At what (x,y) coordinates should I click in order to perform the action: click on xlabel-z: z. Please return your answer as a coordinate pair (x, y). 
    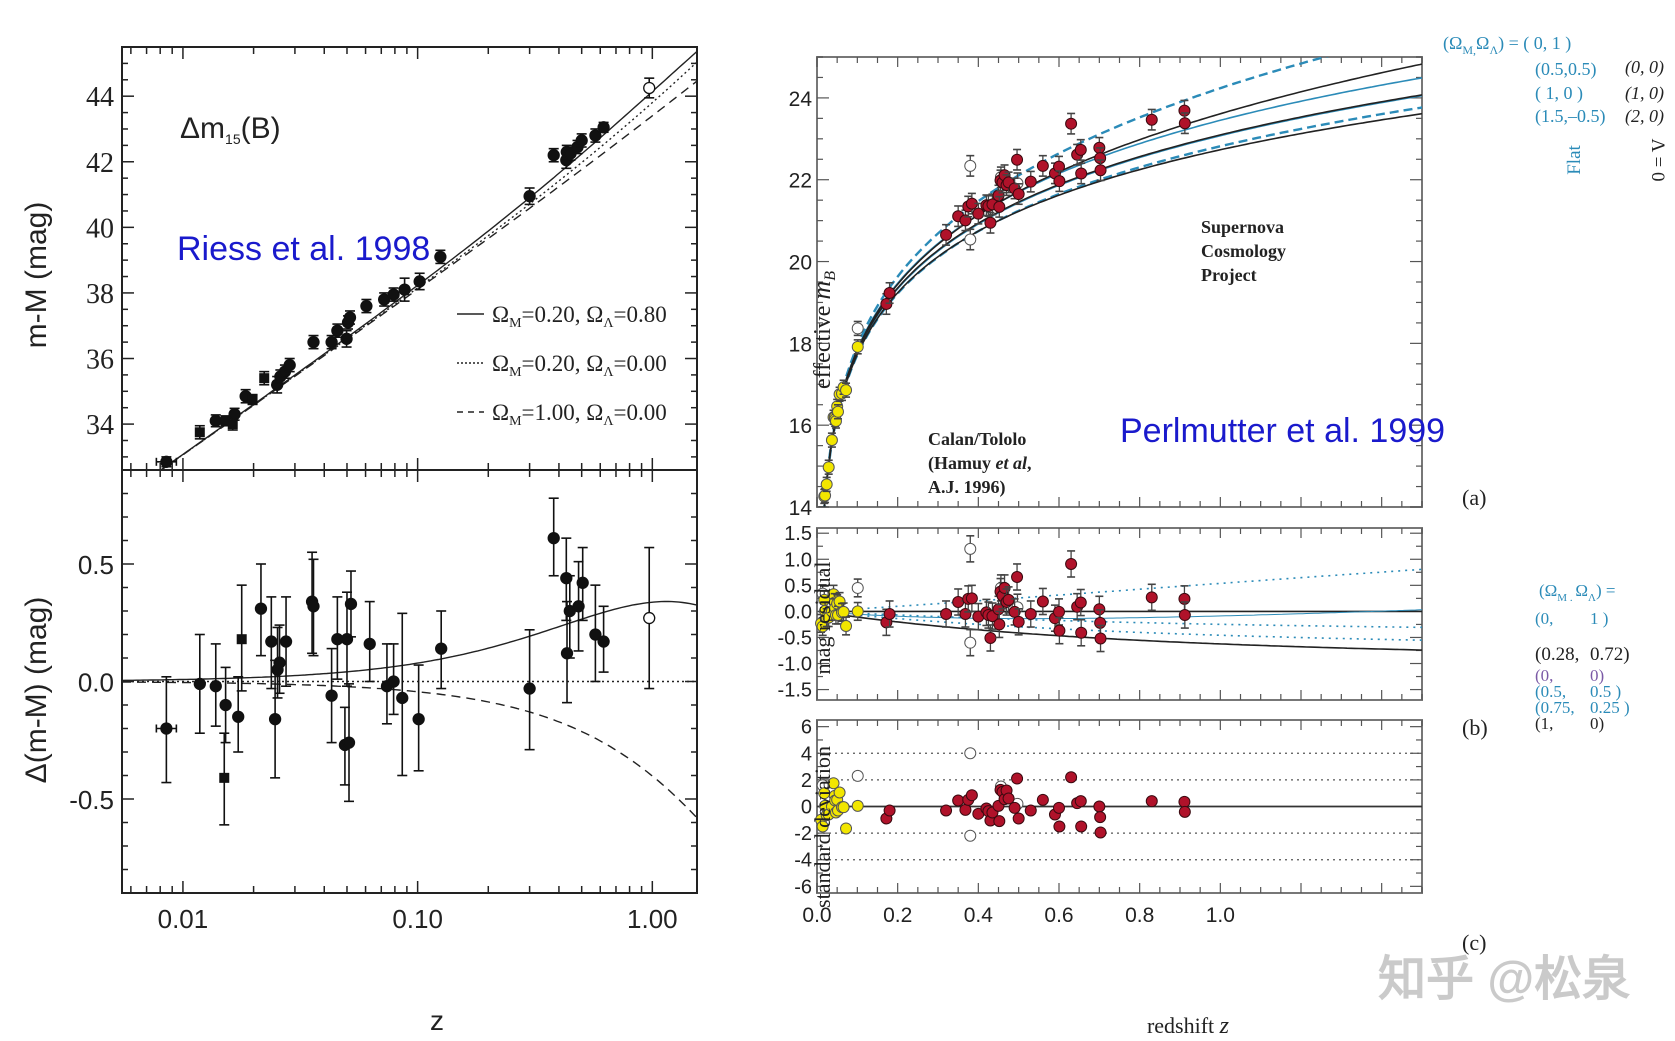
    Looking at the image, I should click on (1224, 1026).